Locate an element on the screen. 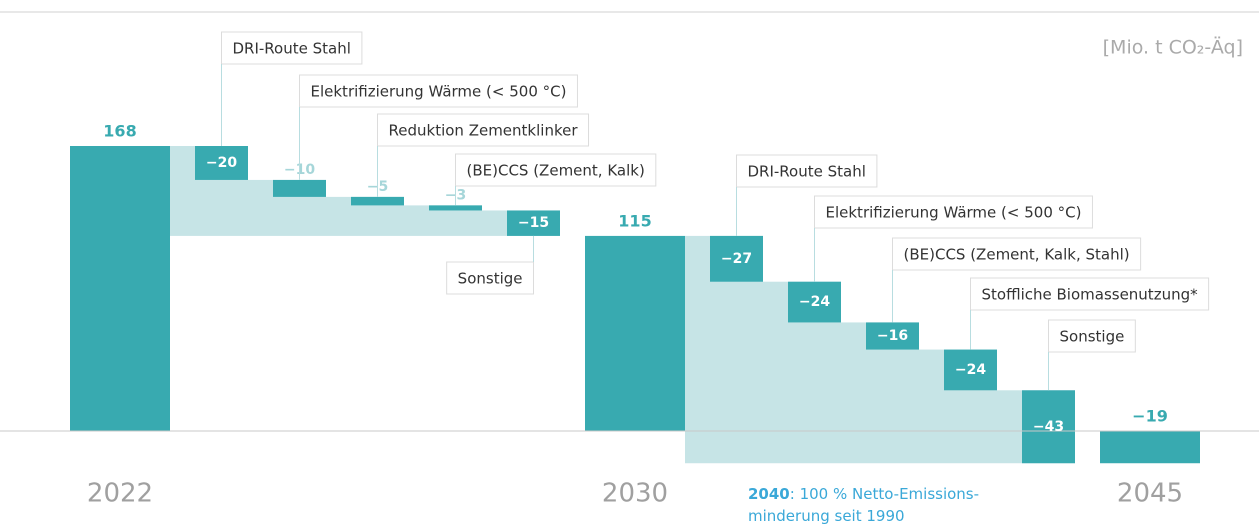 The height and width of the screenshot is (527, 1259). category-label: Stoffliche Biomassenutzung* is located at coordinates (1090, 295).